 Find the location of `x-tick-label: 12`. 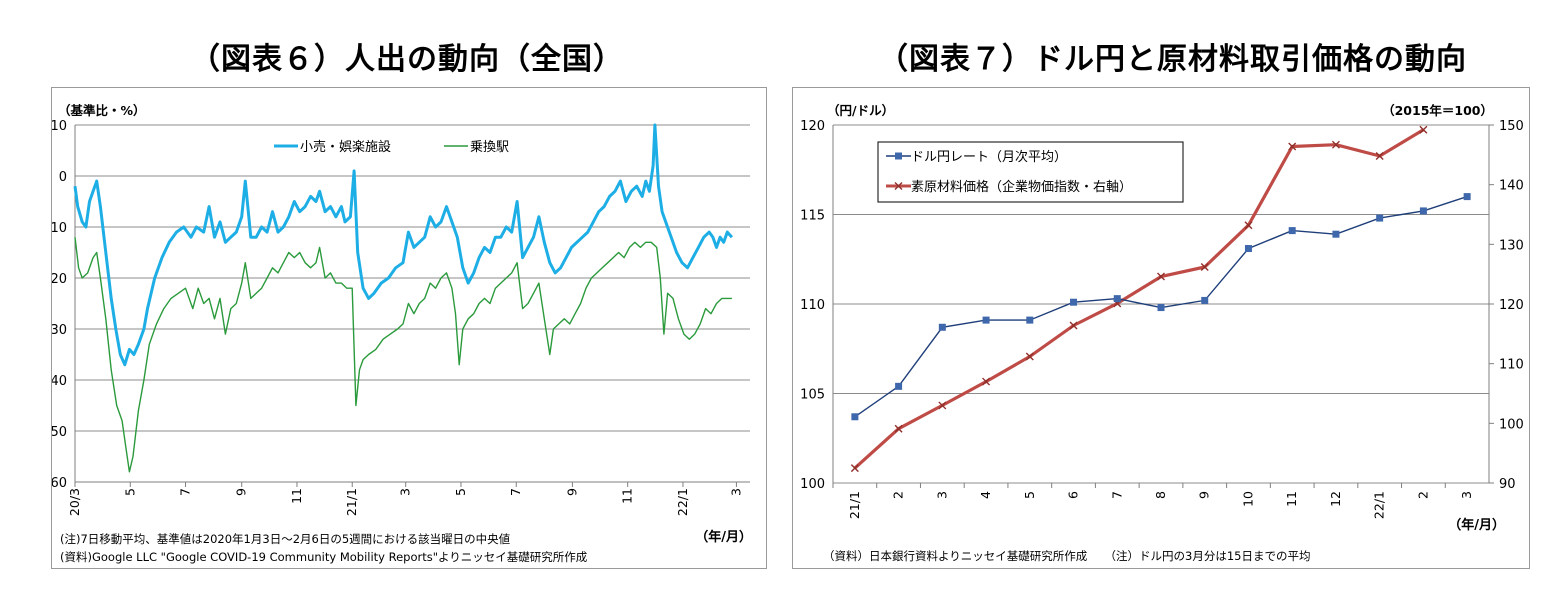

x-tick-label: 12 is located at coordinates (1335, 499).